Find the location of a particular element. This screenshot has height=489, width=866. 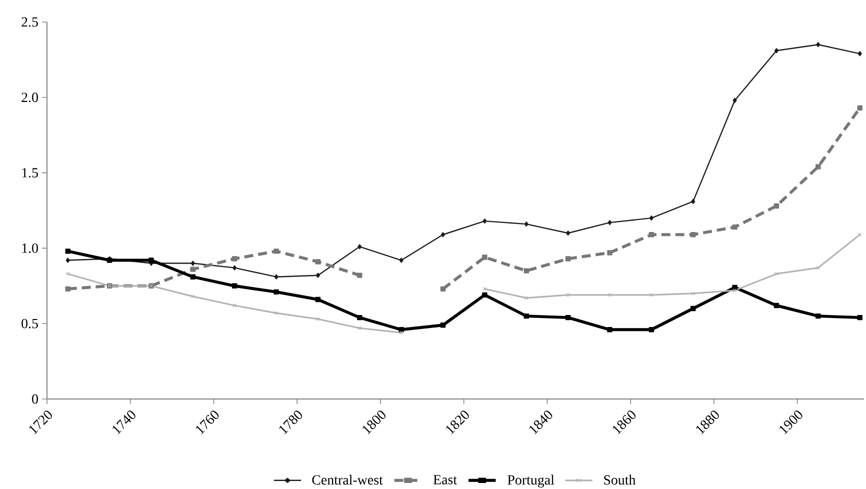

legend-label: Portugal is located at coordinates (531, 481).